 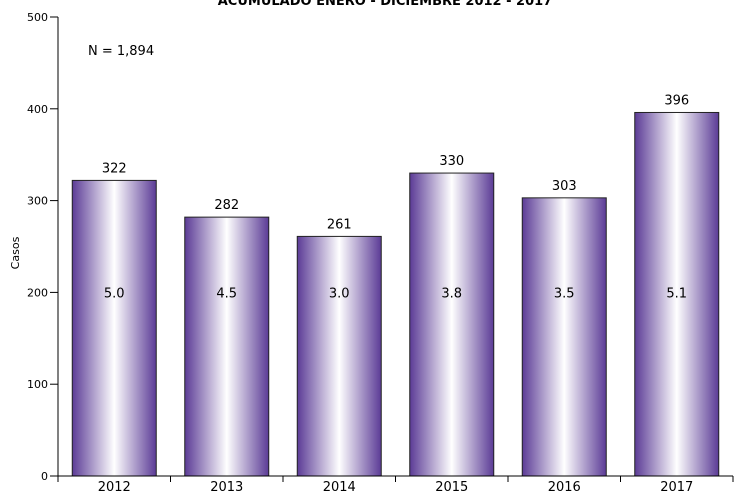 What do you see at coordinates (385, 4) in the screenshot?
I see `chart-title: ACUMULADO ENERO - DICIEMBRE 2012 - 2017` at bounding box center [385, 4].